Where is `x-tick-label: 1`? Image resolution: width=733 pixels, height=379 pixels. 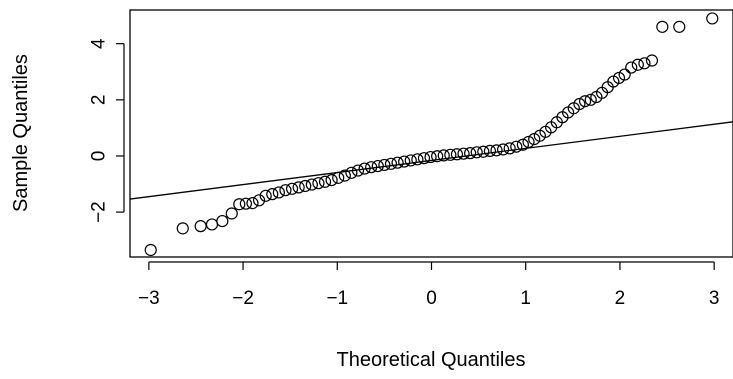
x-tick-label: 1 is located at coordinates (525, 298).